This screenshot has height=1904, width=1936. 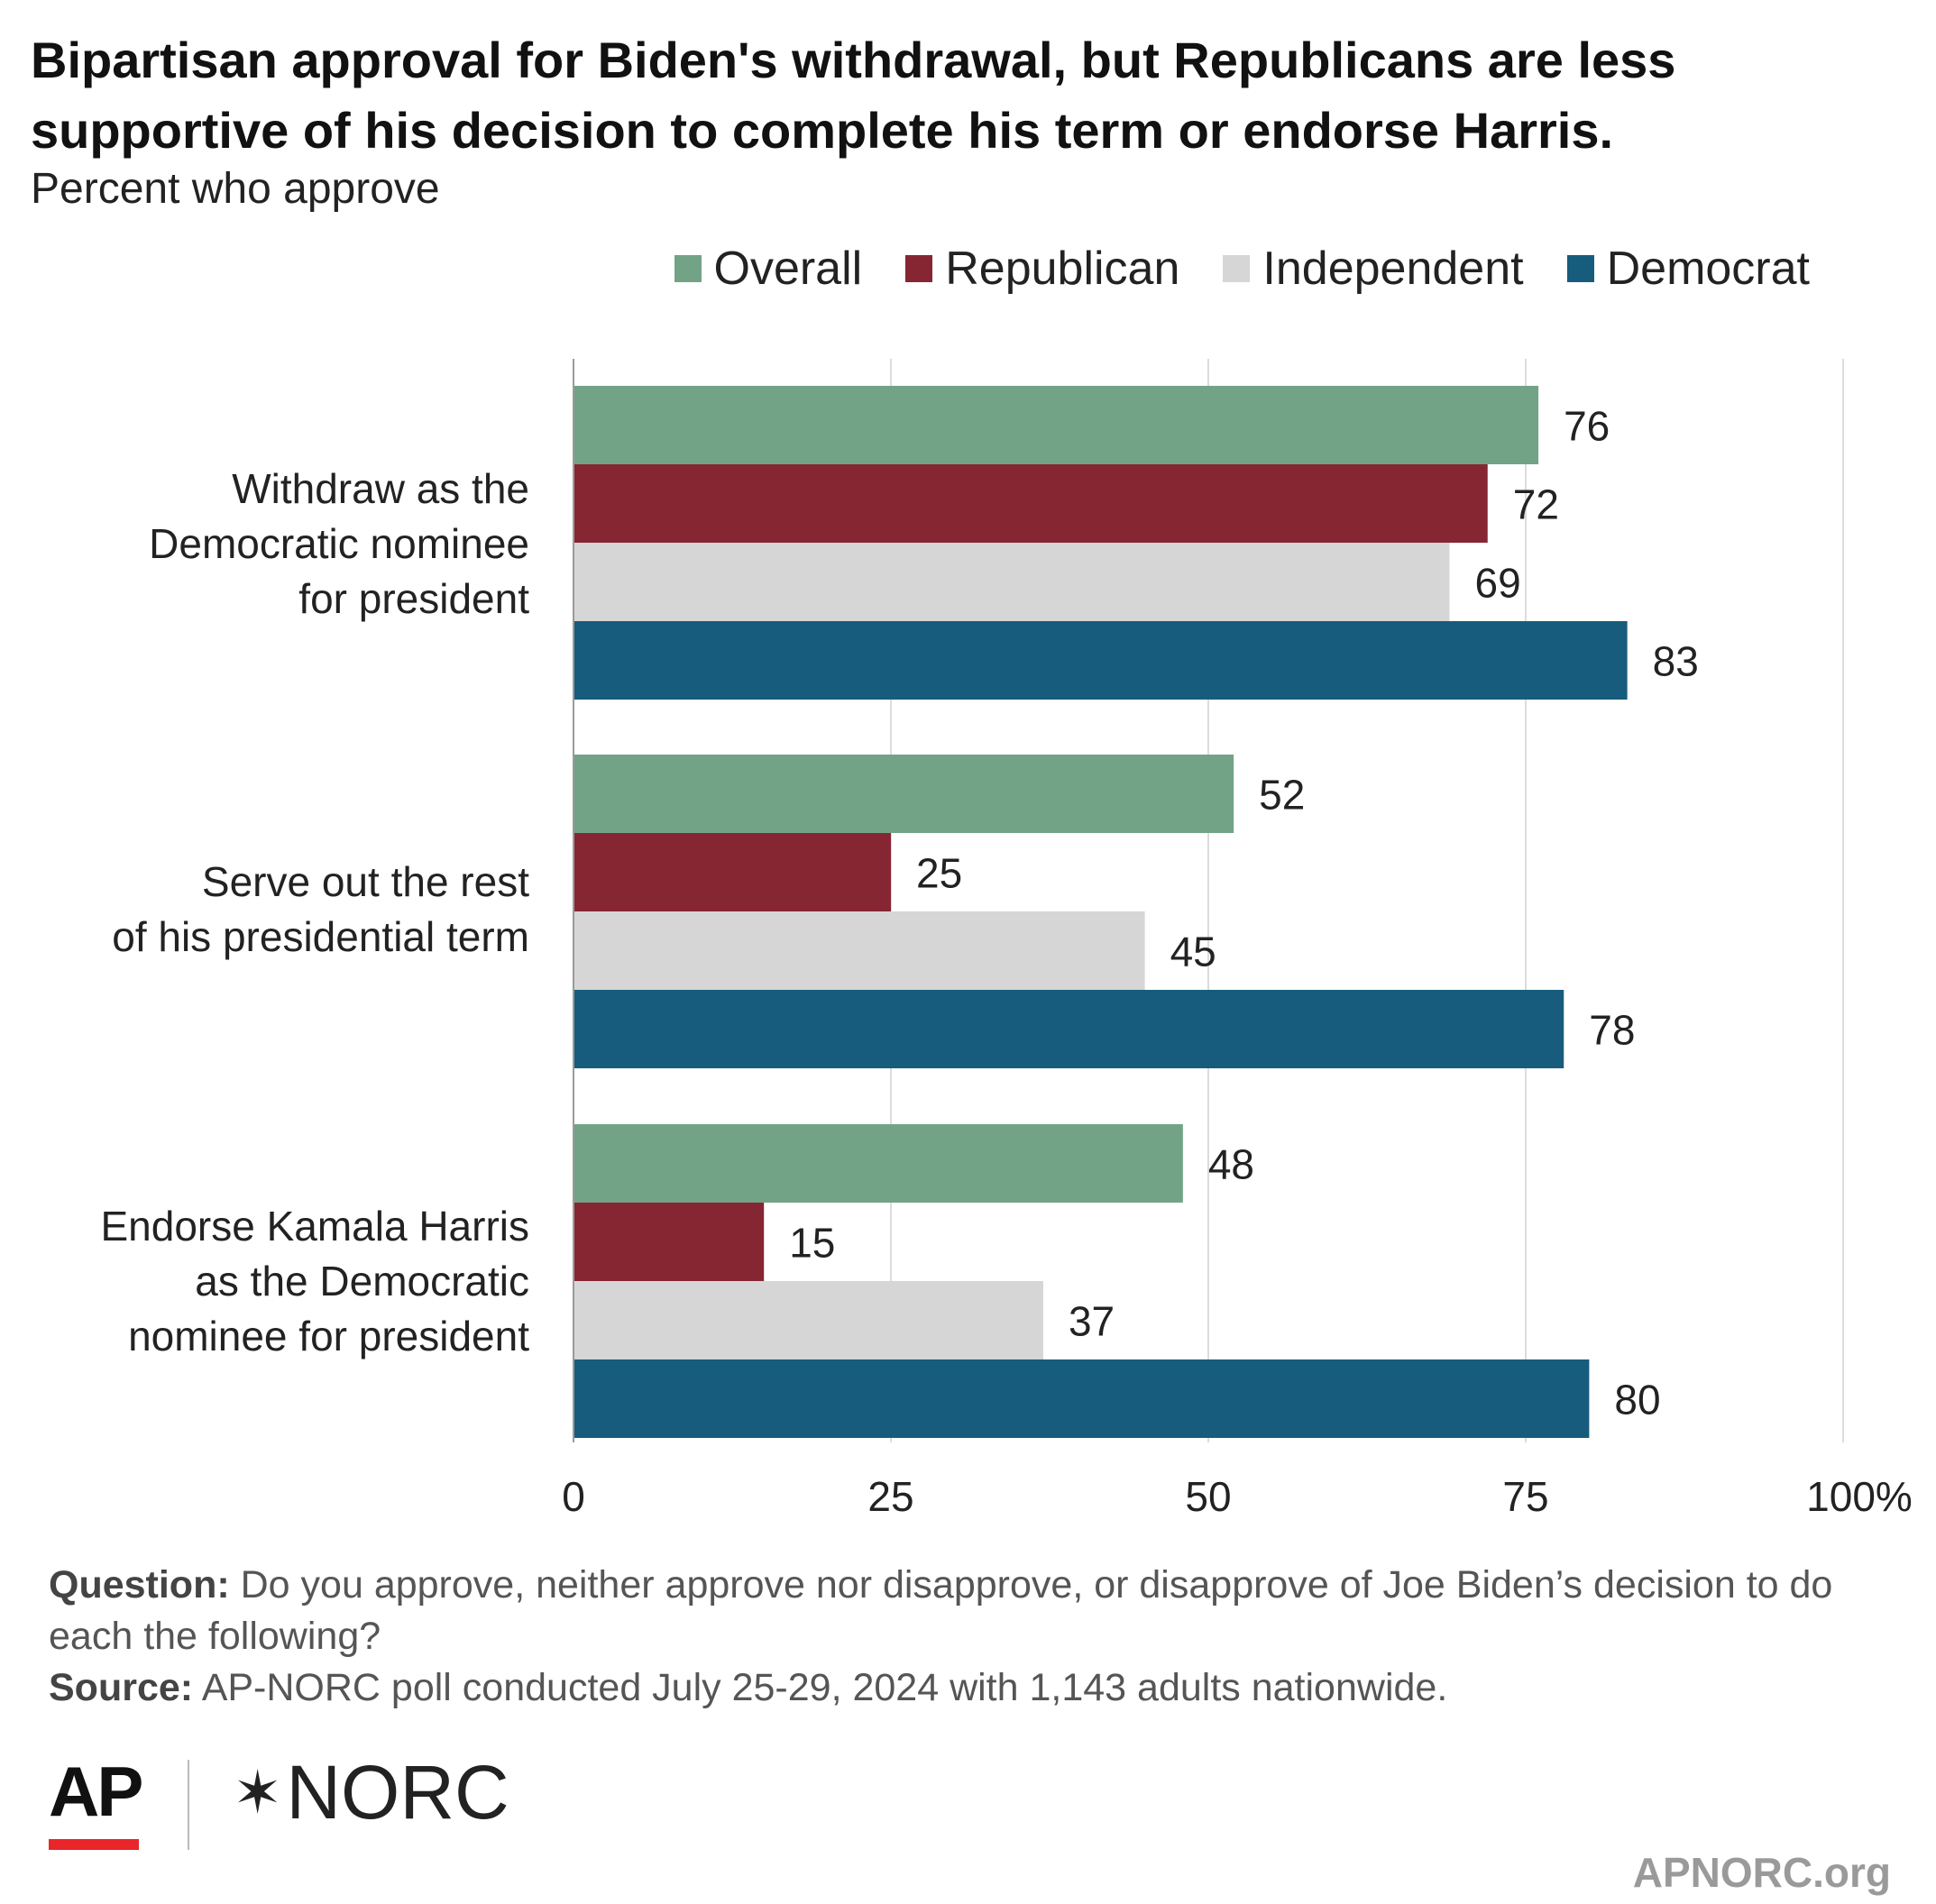 What do you see at coordinates (188, 1805) in the screenshot?
I see `logo-divider` at bounding box center [188, 1805].